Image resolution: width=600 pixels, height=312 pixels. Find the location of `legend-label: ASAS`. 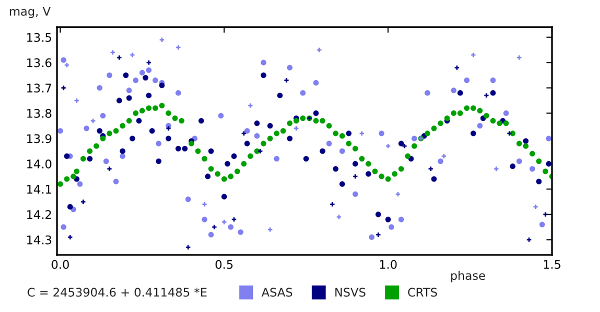

legend-label: ASAS is located at coordinates (277, 292).